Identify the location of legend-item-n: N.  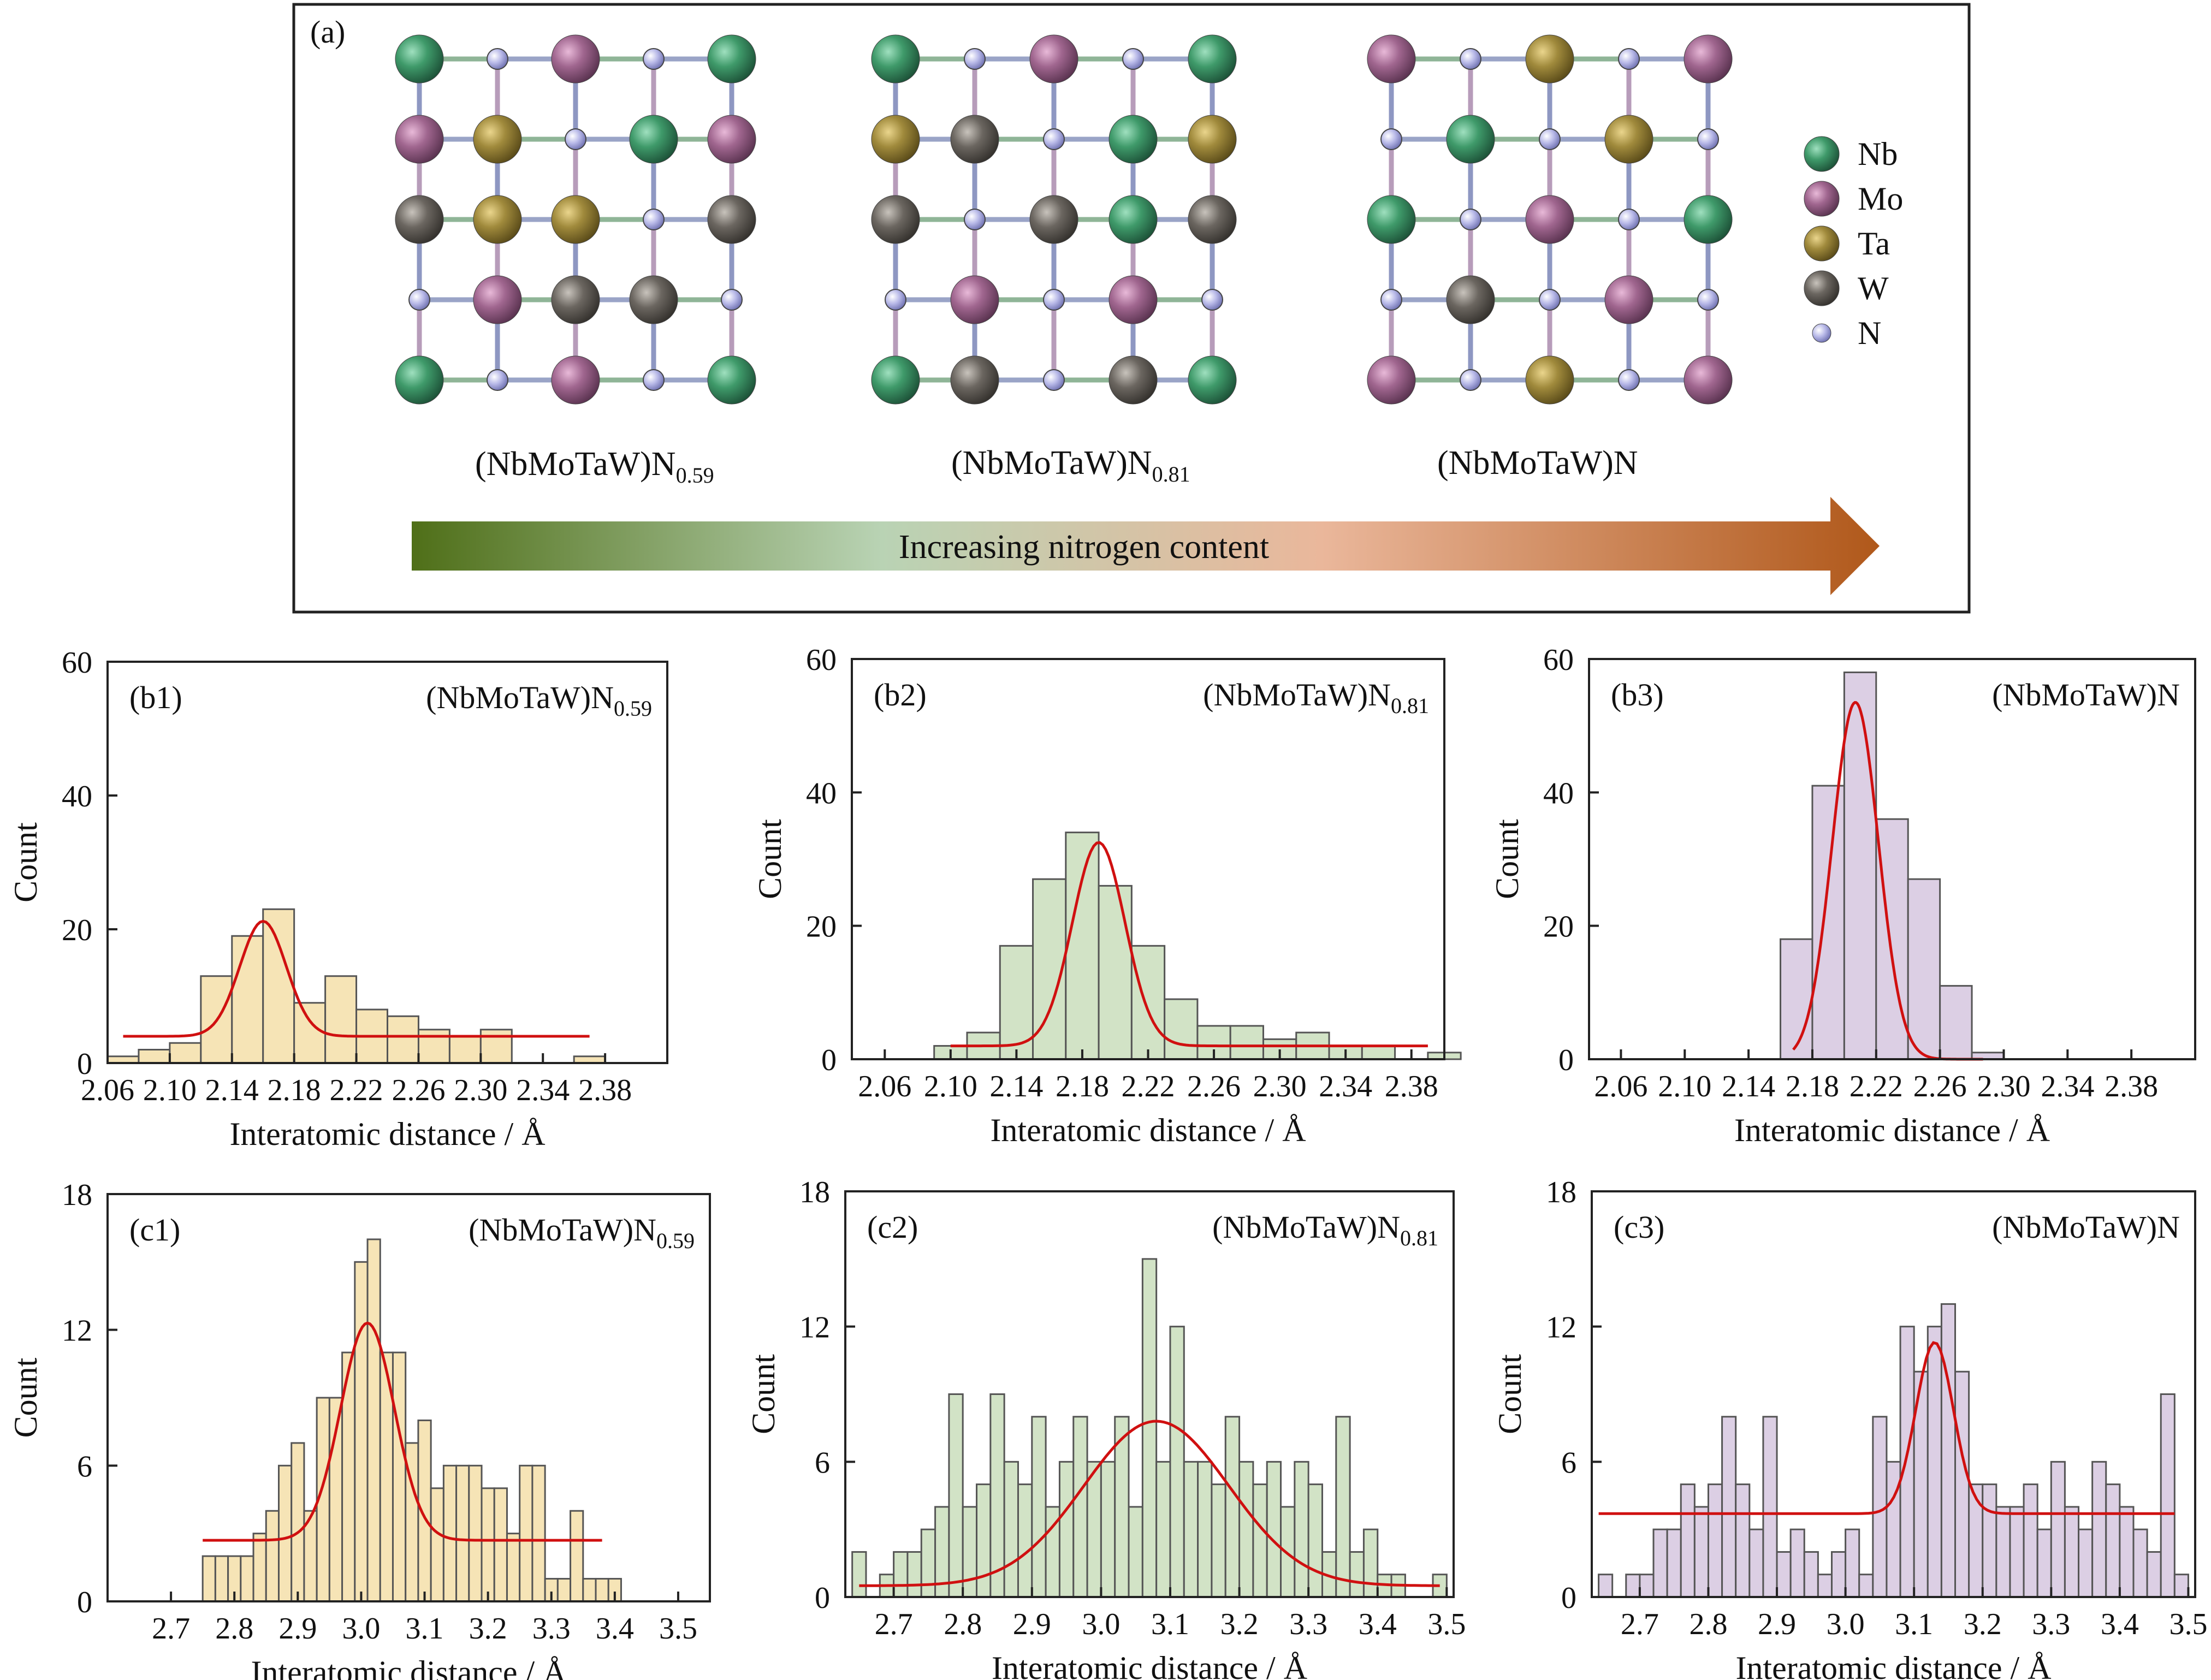
(1846, 333).